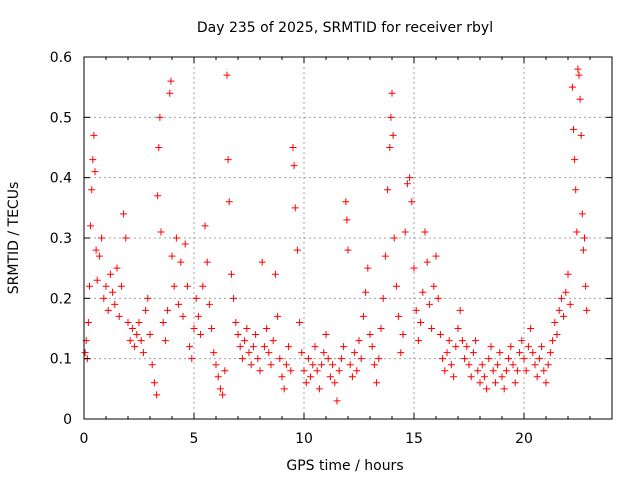  What do you see at coordinates (61, 299) in the screenshot?
I see `y-tick-label: 0.2` at bounding box center [61, 299].